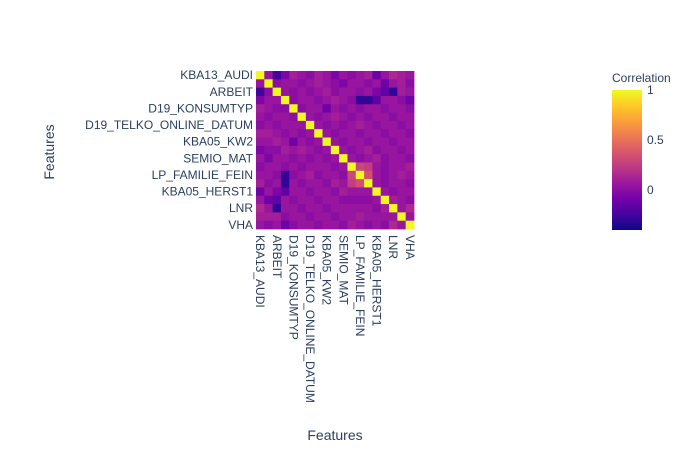 This screenshot has width=700, height=455. I want to click on heatmap-cells, so click(335, 150).